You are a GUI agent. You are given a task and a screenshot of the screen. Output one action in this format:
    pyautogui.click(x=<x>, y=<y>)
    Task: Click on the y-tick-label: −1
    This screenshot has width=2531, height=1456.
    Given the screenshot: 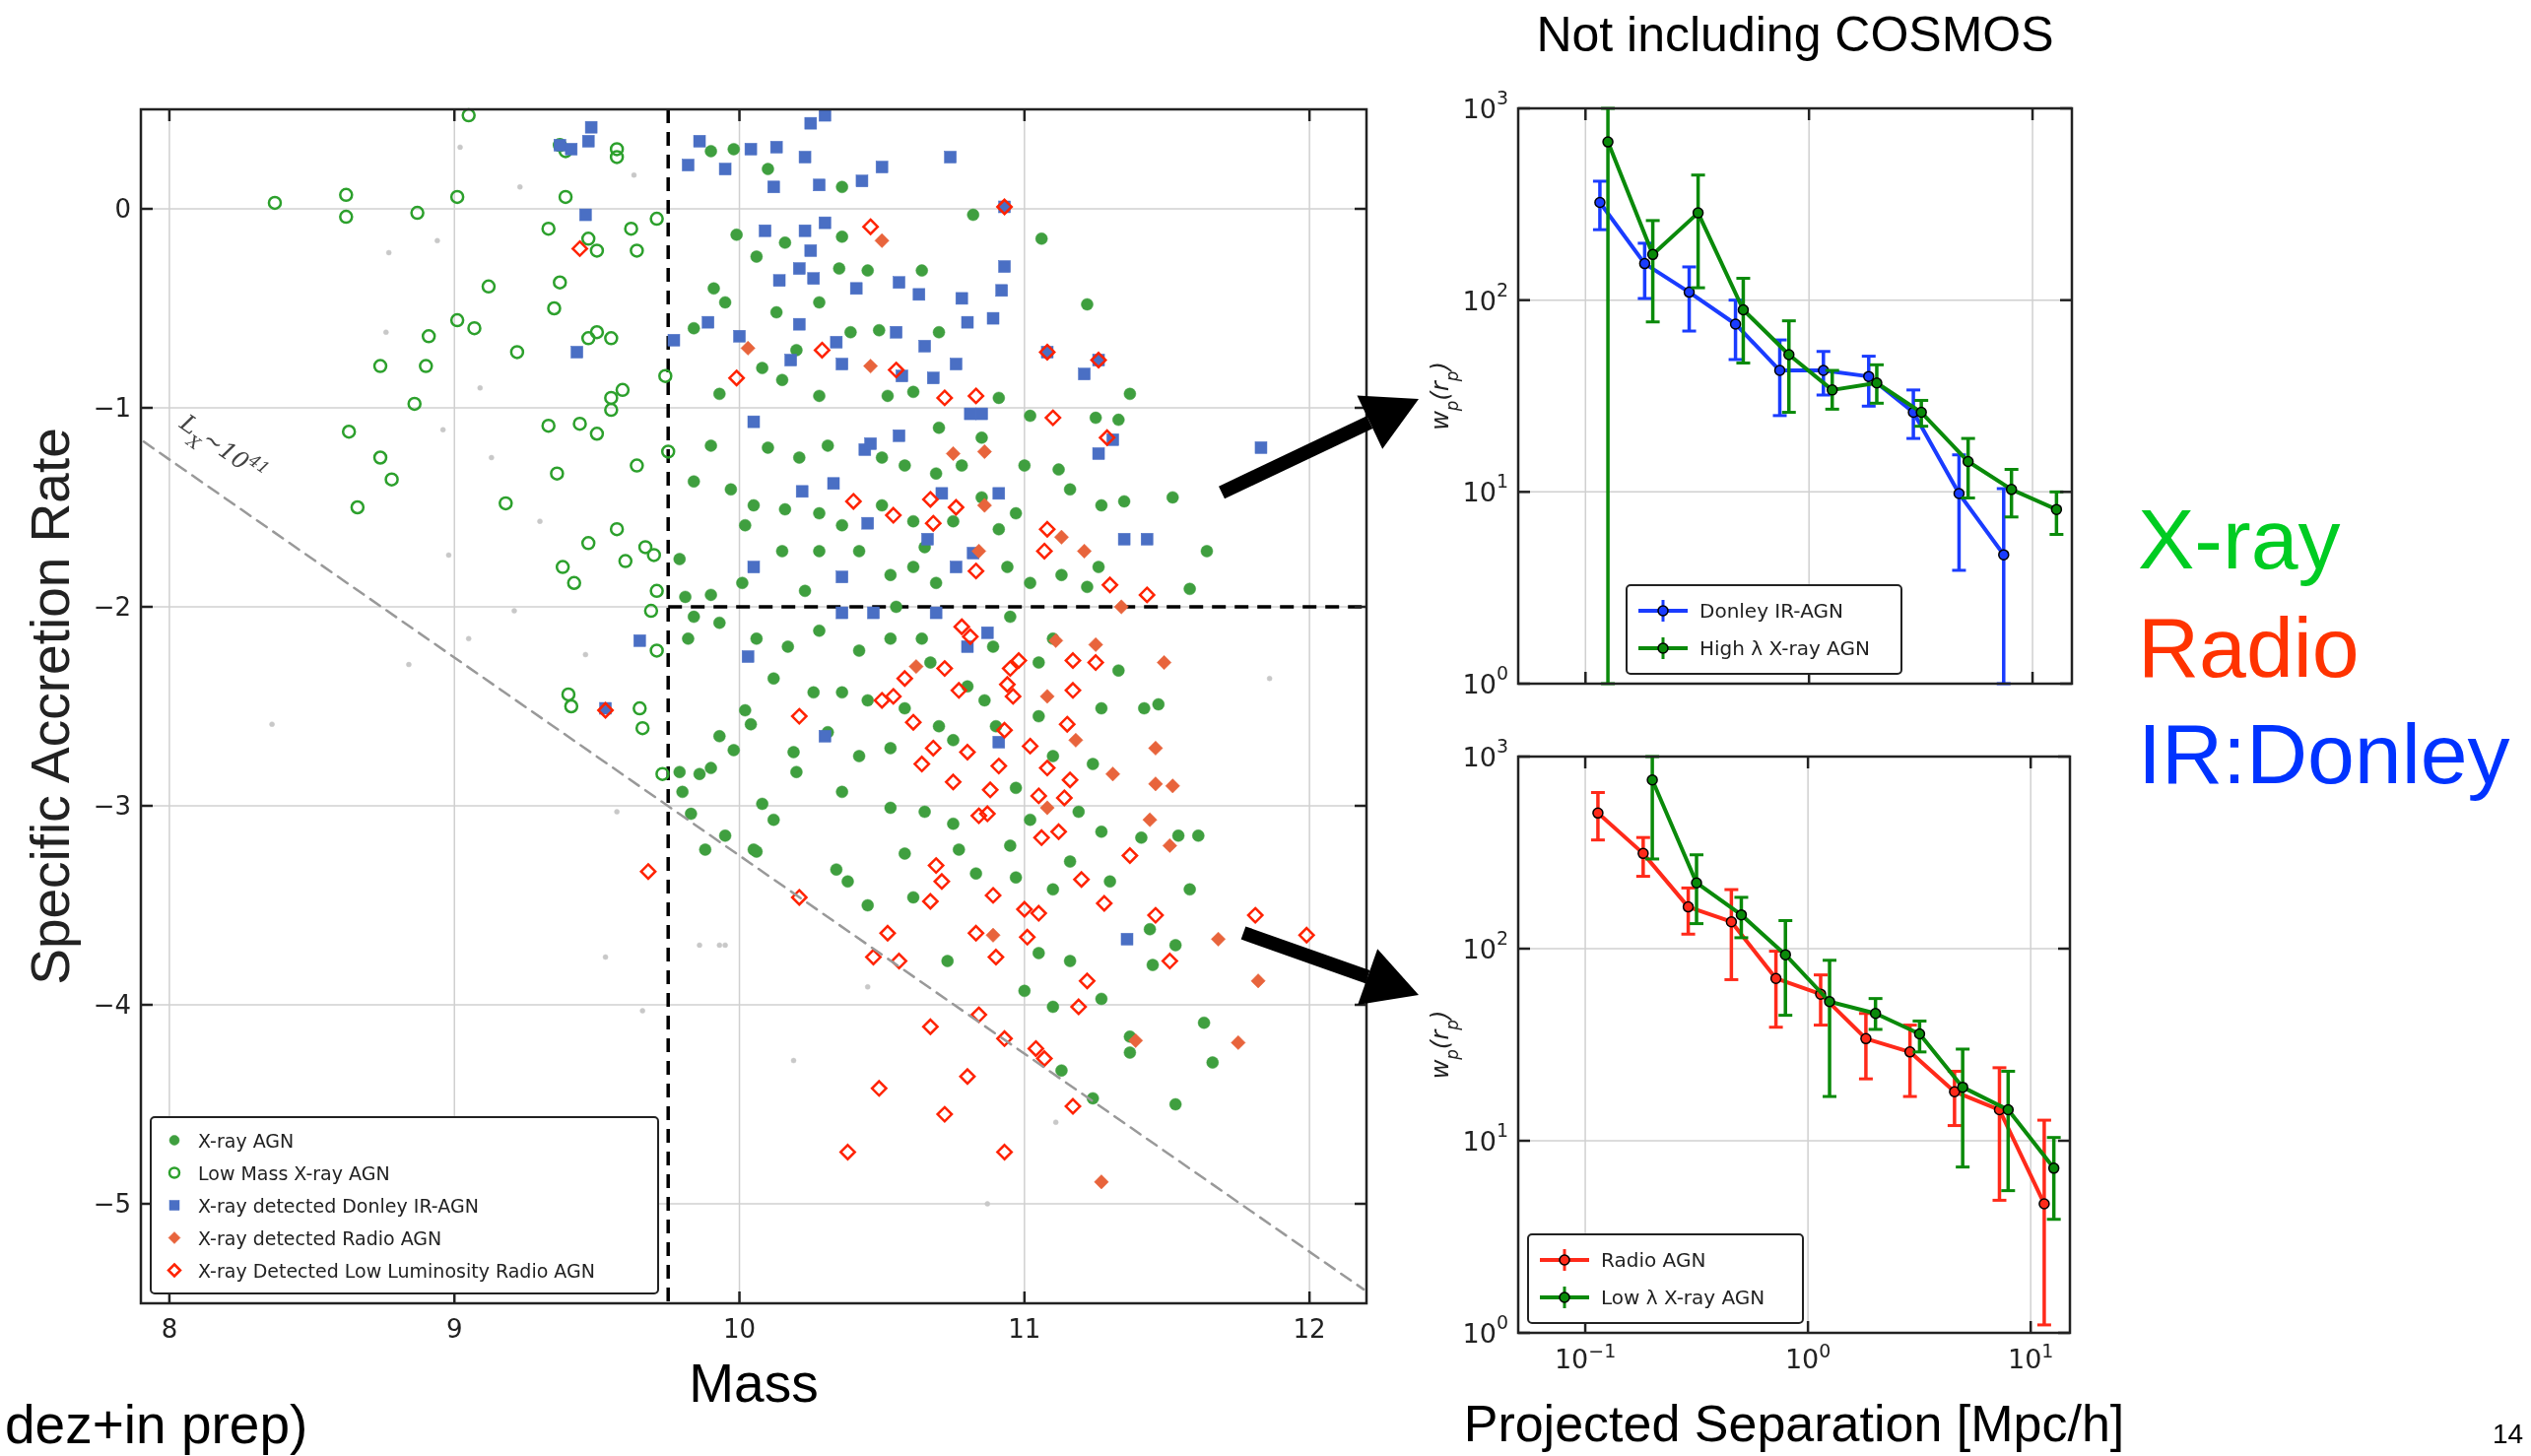 What is the action you would take?
    pyautogui.click(x=112, y=408)
    